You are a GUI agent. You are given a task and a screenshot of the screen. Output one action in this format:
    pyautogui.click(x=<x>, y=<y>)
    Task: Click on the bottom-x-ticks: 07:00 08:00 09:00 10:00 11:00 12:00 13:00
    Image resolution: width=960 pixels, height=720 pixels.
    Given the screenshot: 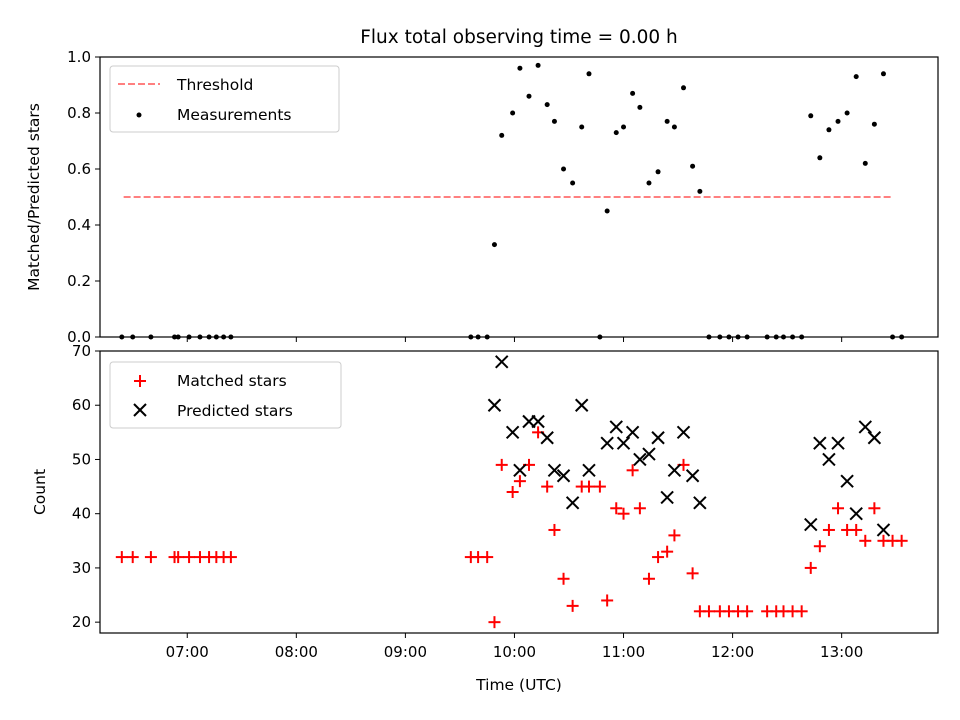 What is the action you would take?
    pyautogui.click(x=514, y=647)
    